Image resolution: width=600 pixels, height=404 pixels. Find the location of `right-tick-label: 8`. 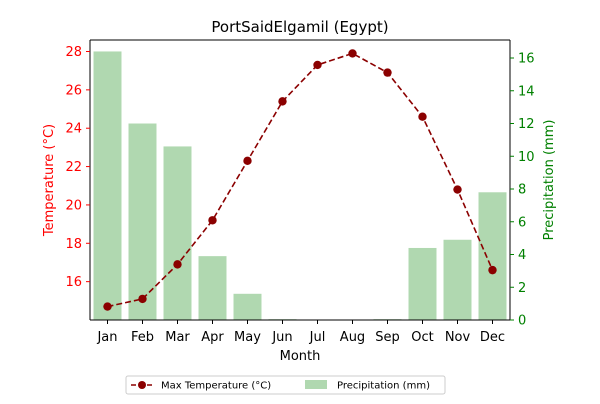

right-tick-label: 8 is located at coordinates (522, 190).